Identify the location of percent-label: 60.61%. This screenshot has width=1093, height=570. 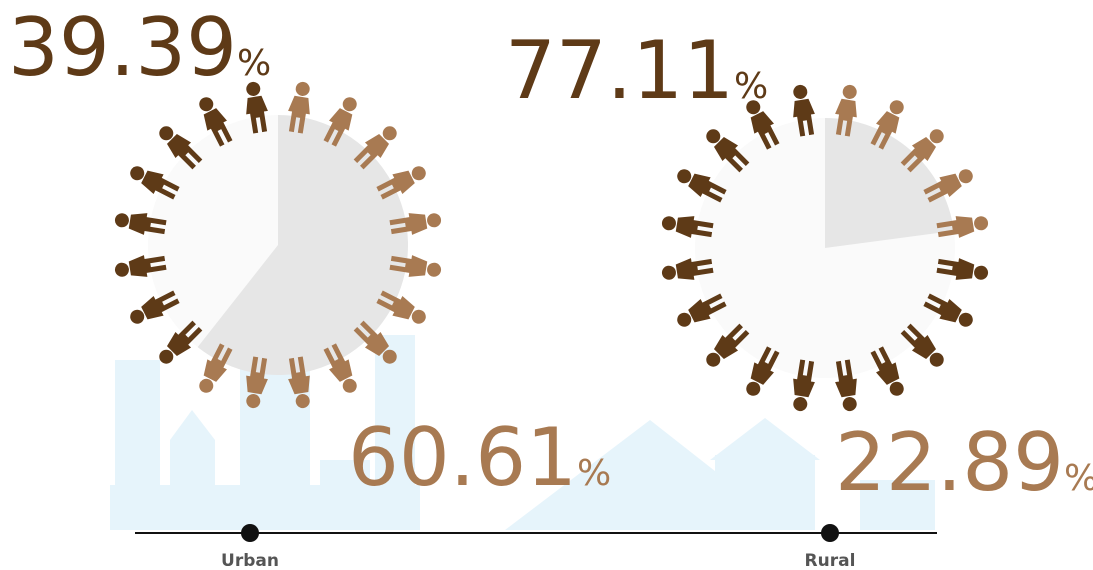
(479, 457).